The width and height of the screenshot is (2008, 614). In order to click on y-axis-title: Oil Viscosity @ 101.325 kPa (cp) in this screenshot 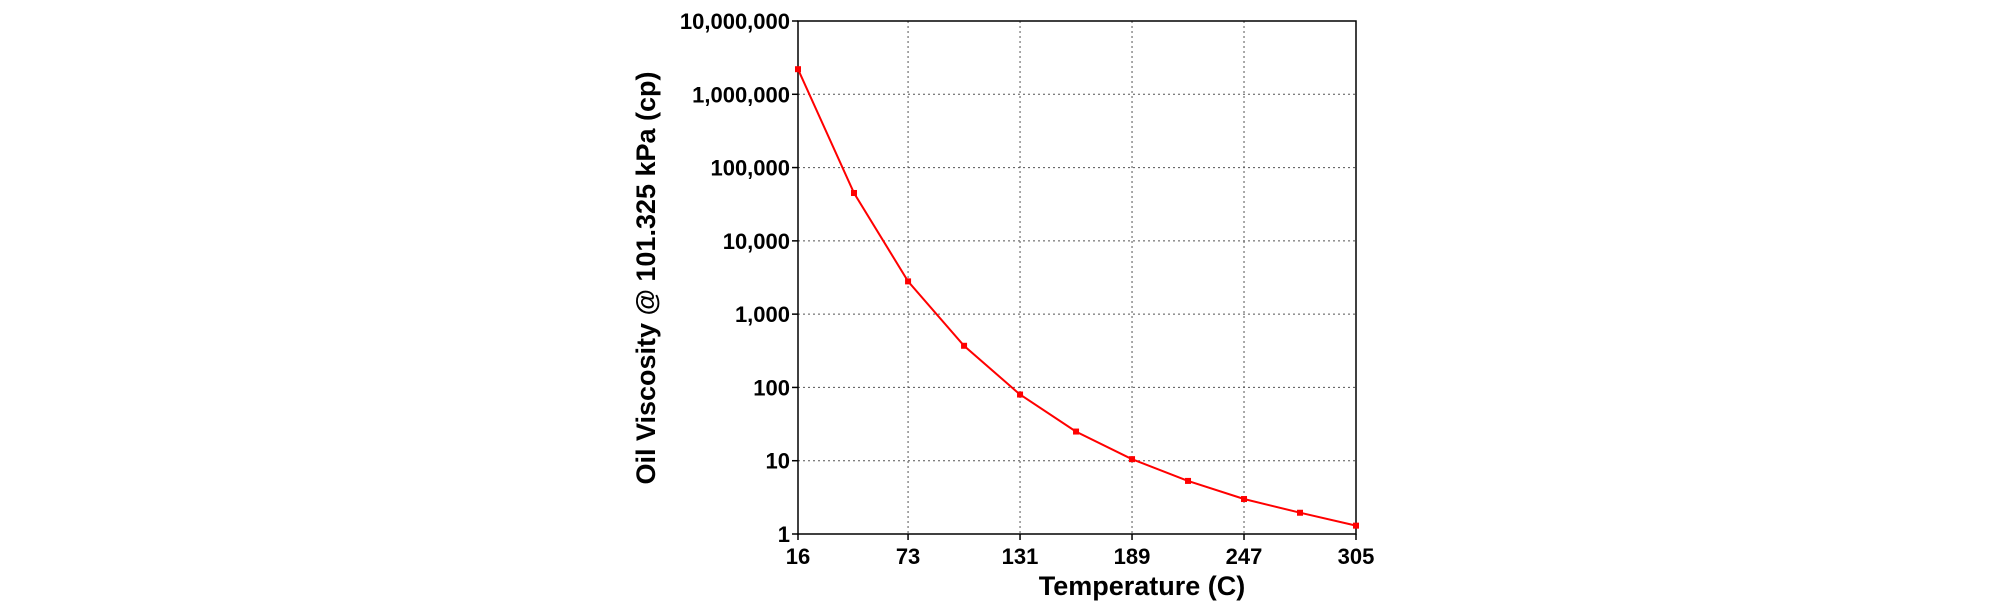, I will do `click(646, 277)`.